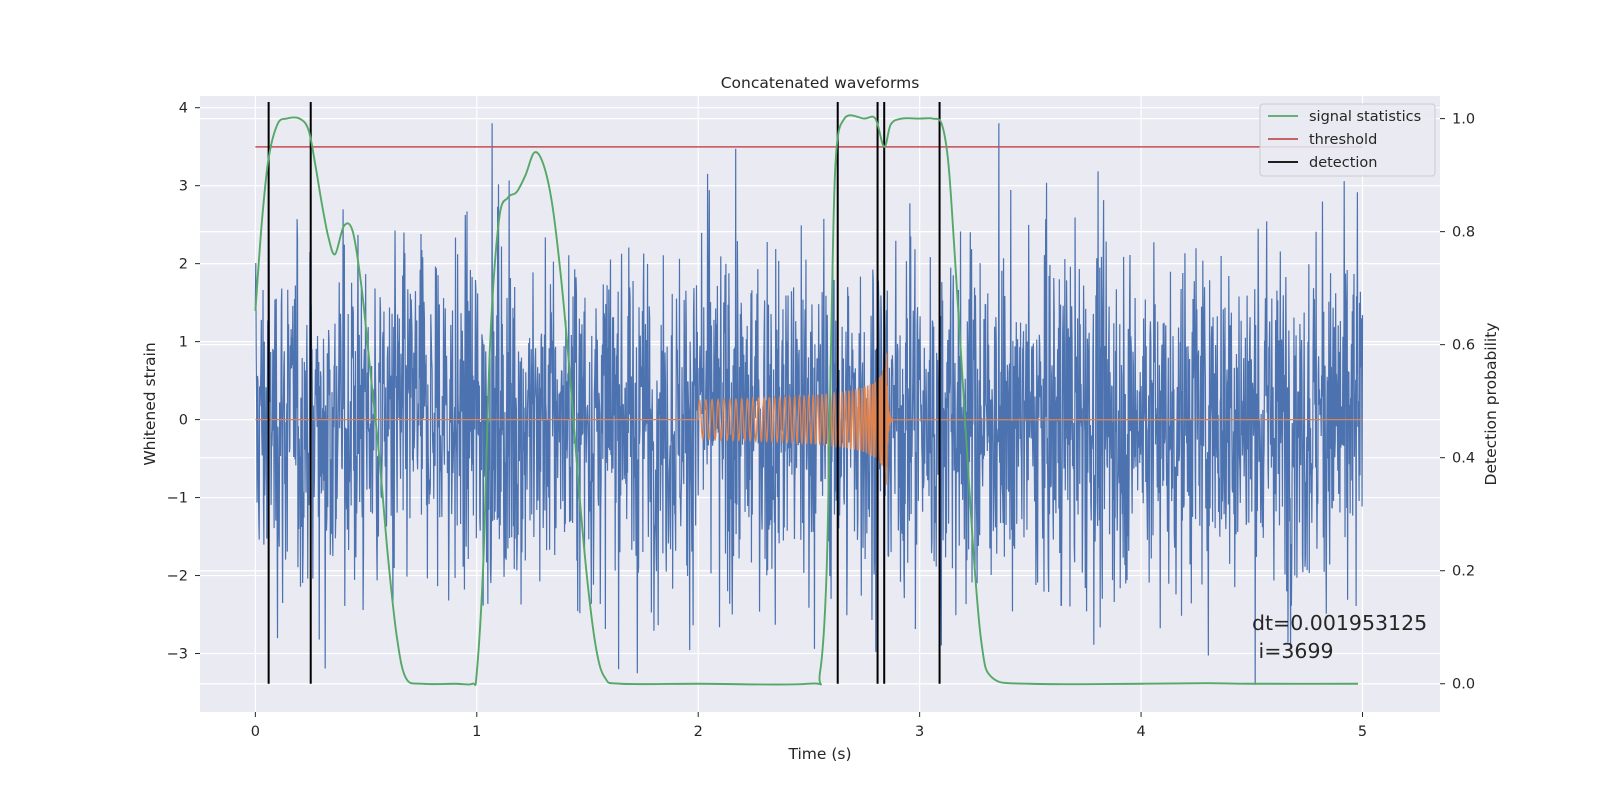 The image size is (1600, 804). I want to click on y-left-tick-label: −3, so click(177, 655).